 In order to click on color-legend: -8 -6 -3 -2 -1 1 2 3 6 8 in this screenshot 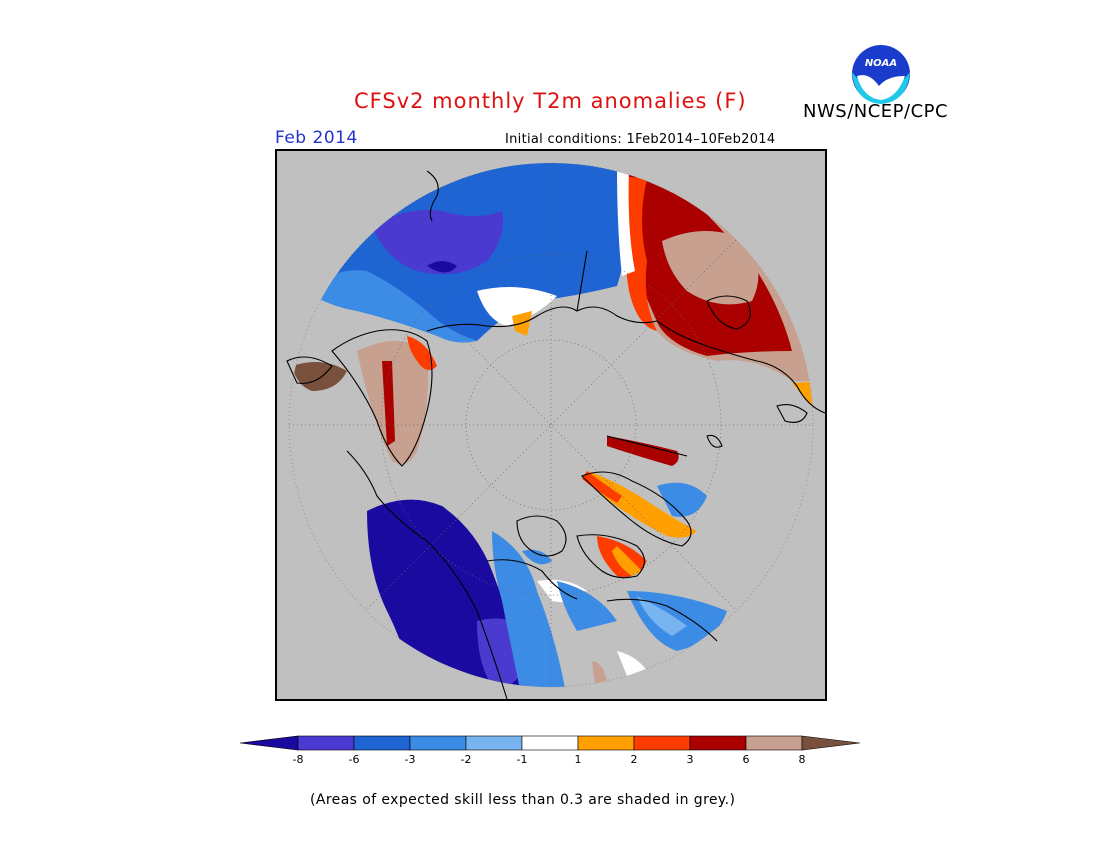, I will do `click(550, 755)`.